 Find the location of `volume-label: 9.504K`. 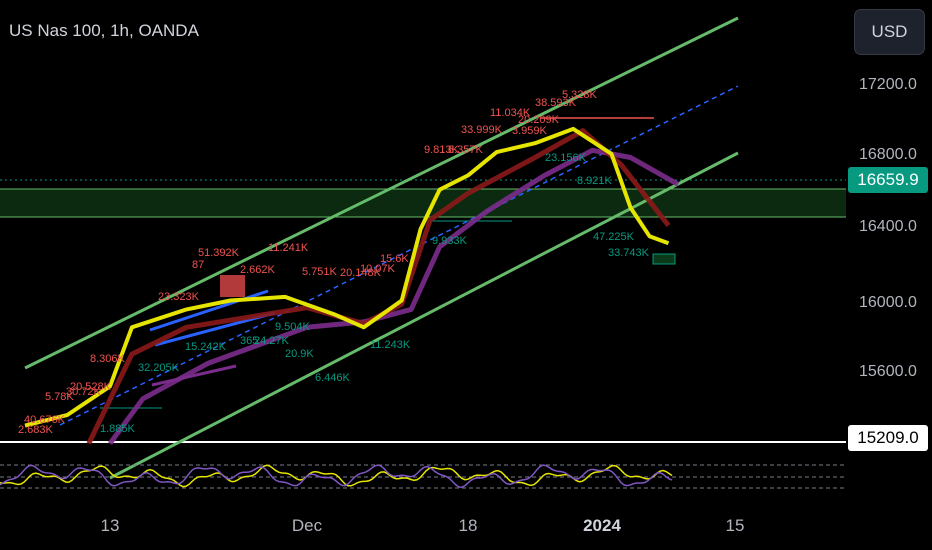

volume-label: 9.504K is located at coordinates (293, 327).